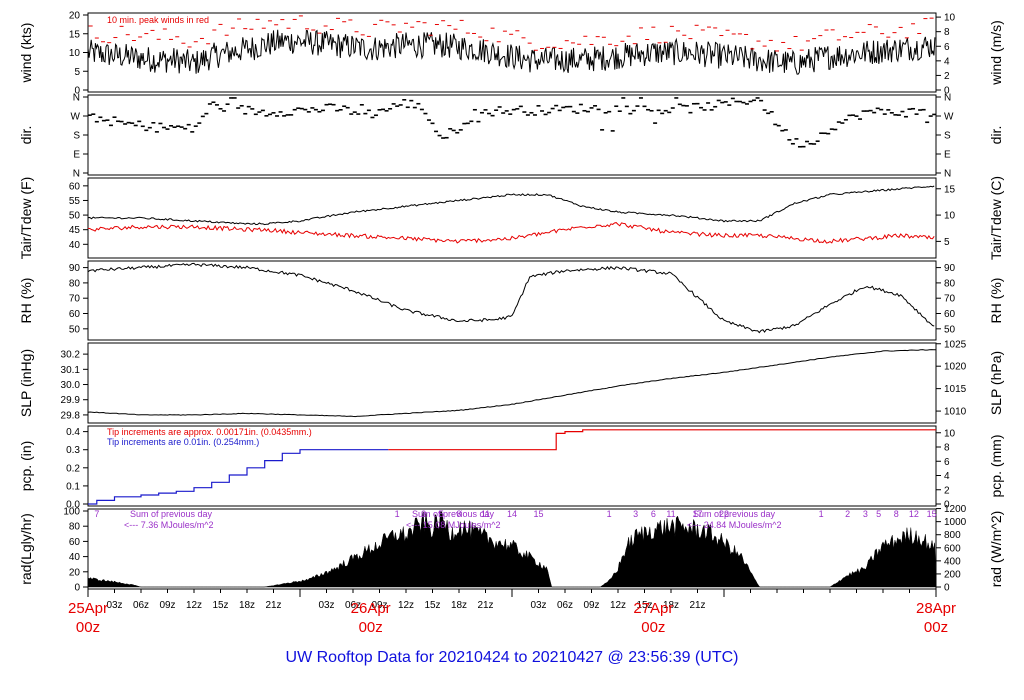  Describe the element at coordinates (75, 53) in the screenshot. I see `wind-left-tick-label: 10` at that location.